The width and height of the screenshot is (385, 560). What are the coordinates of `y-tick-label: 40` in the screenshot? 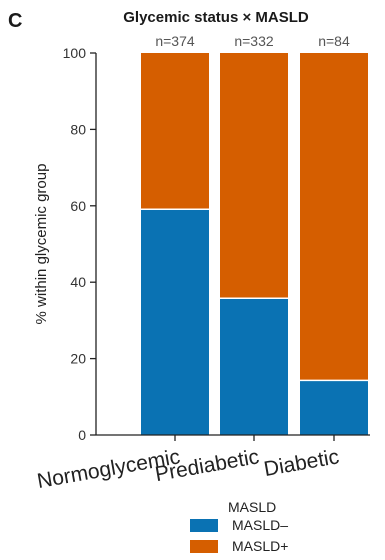 It's located at (78, 282).